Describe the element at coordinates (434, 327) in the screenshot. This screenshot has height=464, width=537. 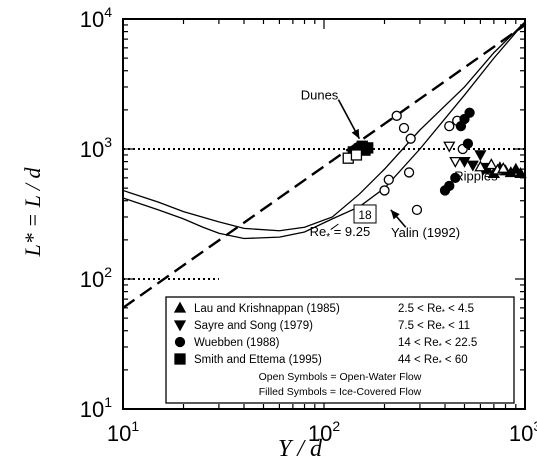
I see `legend-range: 7.5 < Re* < 11` at that location.